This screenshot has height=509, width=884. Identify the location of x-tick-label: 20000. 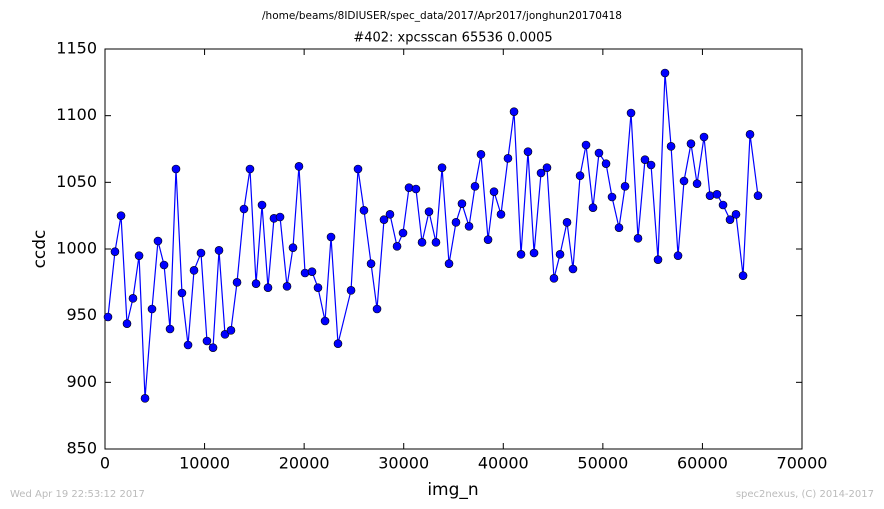
(304, 463).